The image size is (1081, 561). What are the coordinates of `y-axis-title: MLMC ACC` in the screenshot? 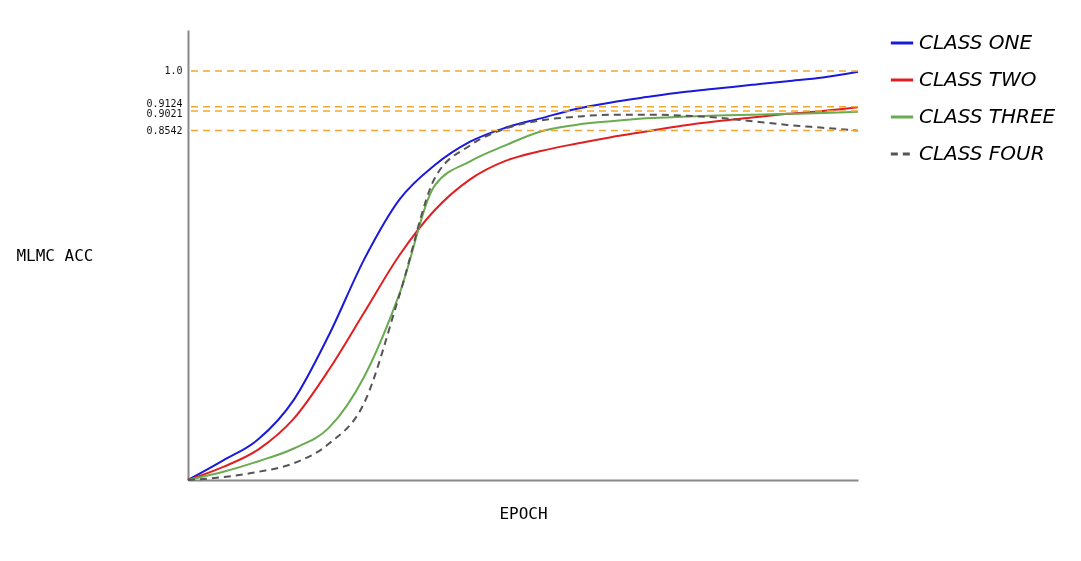 It's located at (55, 255).